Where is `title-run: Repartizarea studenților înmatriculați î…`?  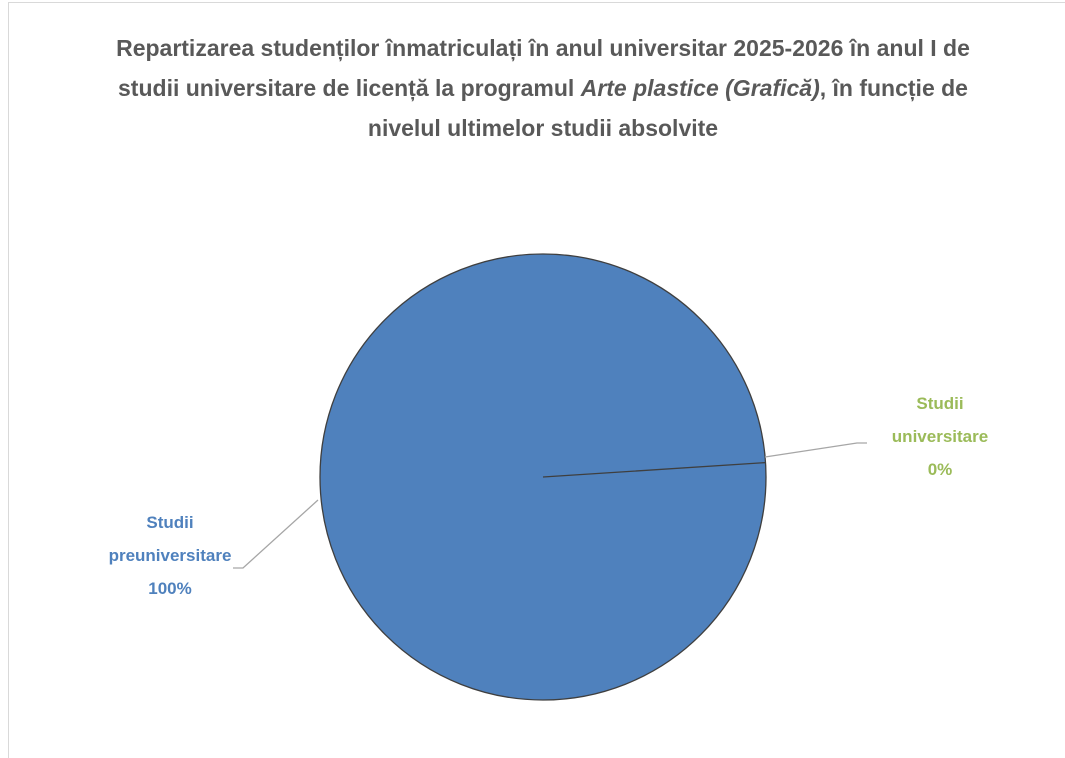 title-run: Repartizarea studenților înmatriculați î… is located at coordinates (543, 68).